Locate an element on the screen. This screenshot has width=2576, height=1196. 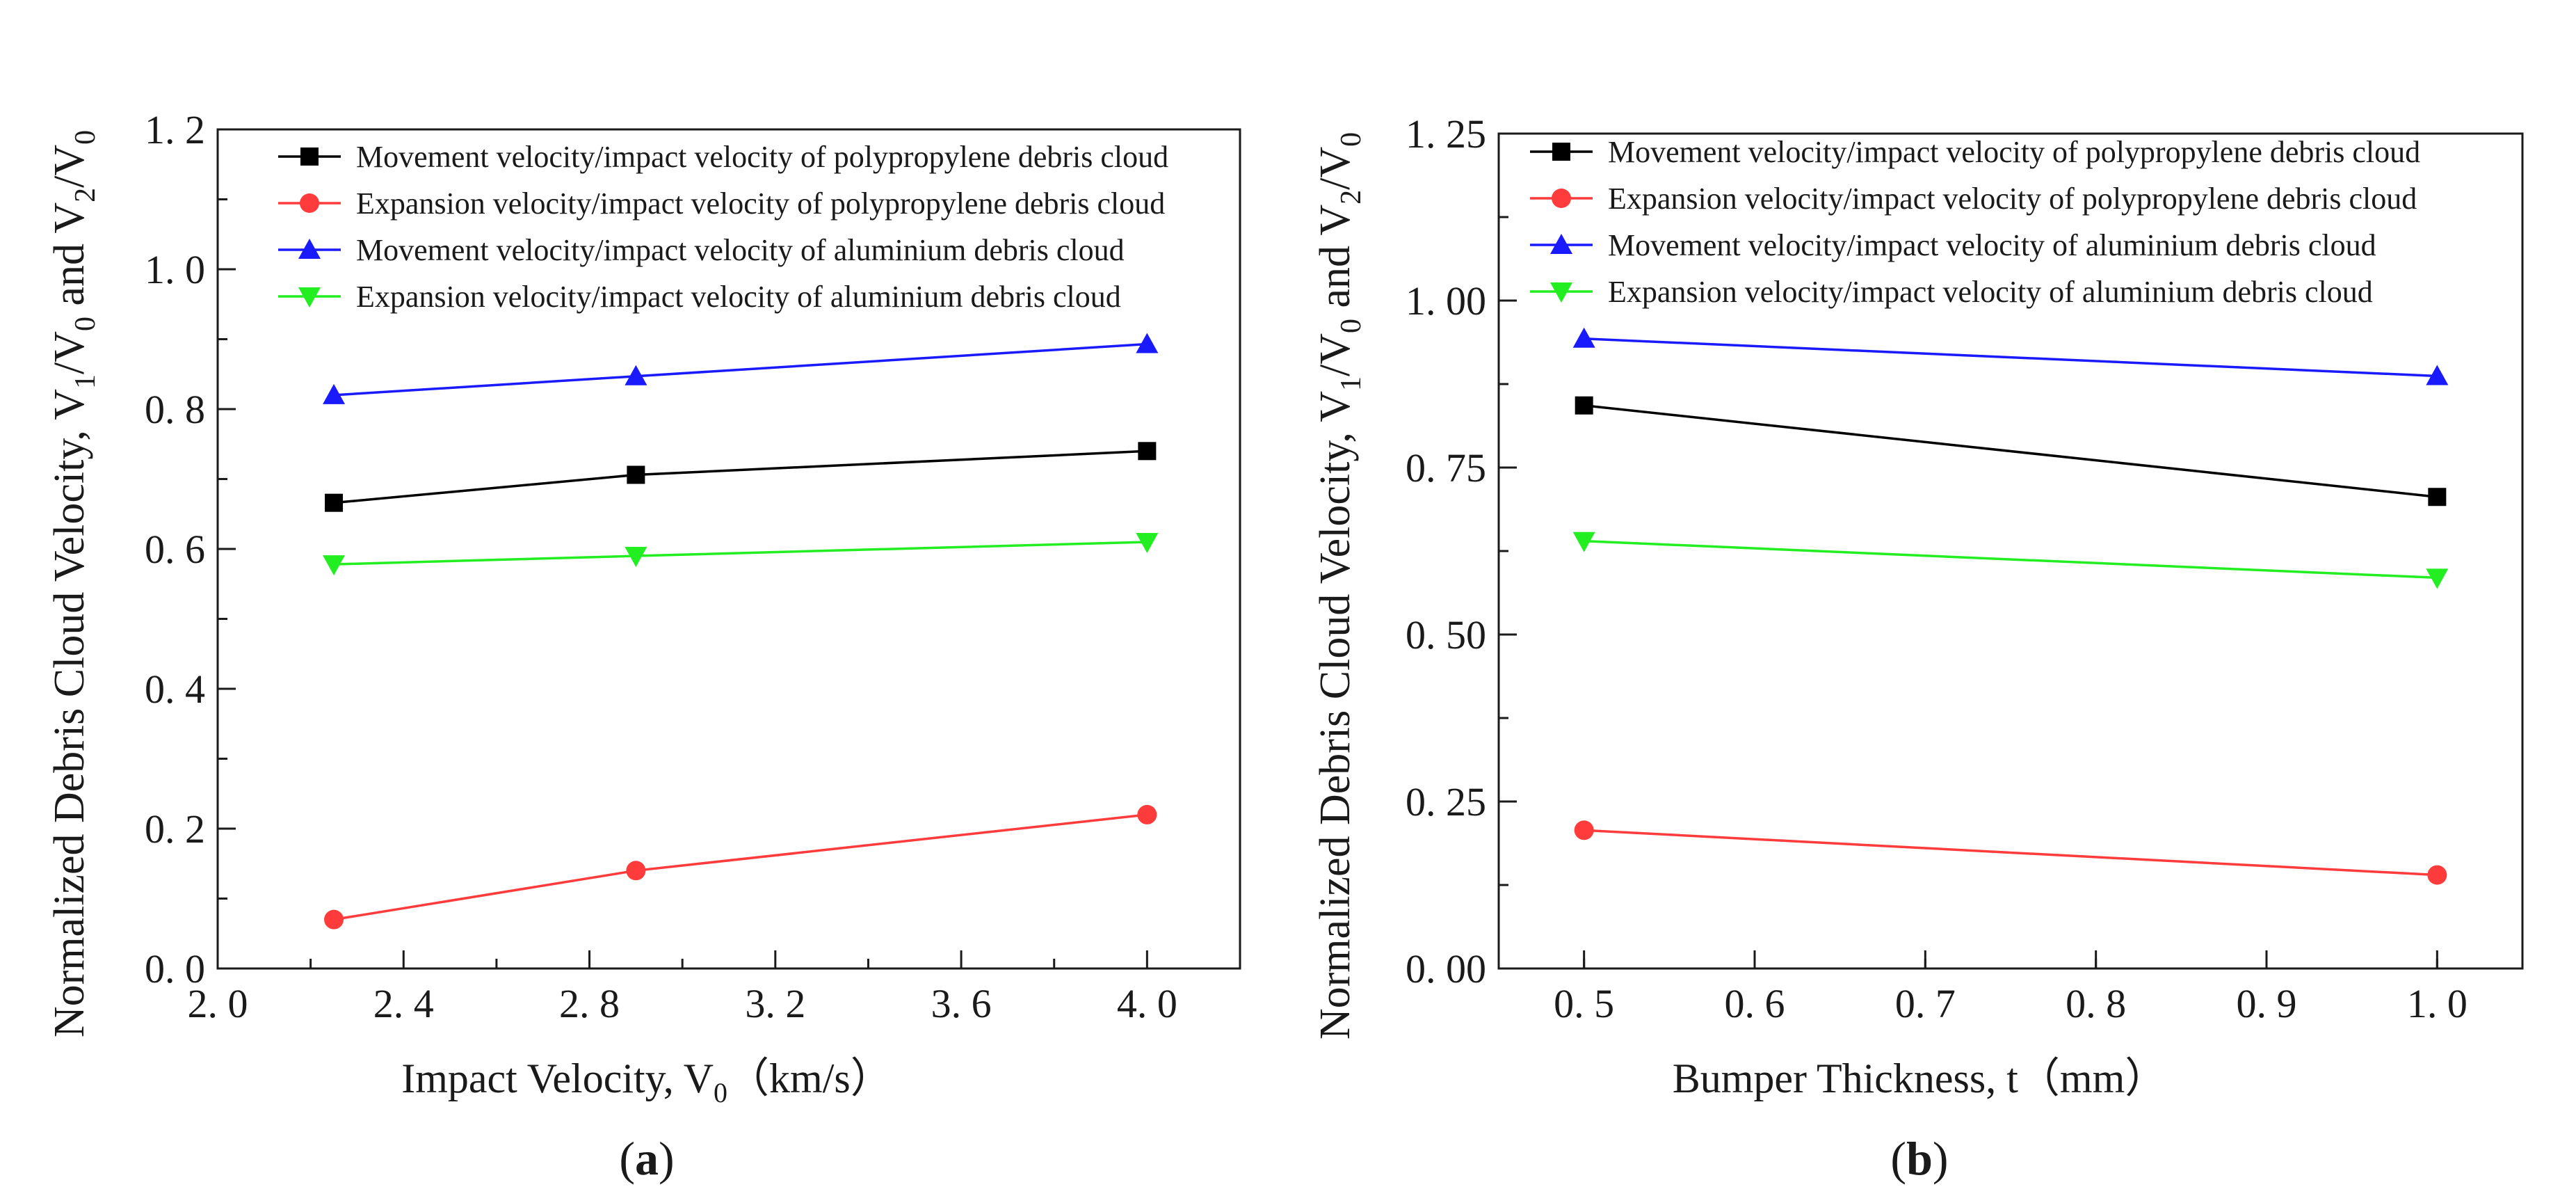
y-tick-label: 0. 4 is located at coordinates (175, 690).